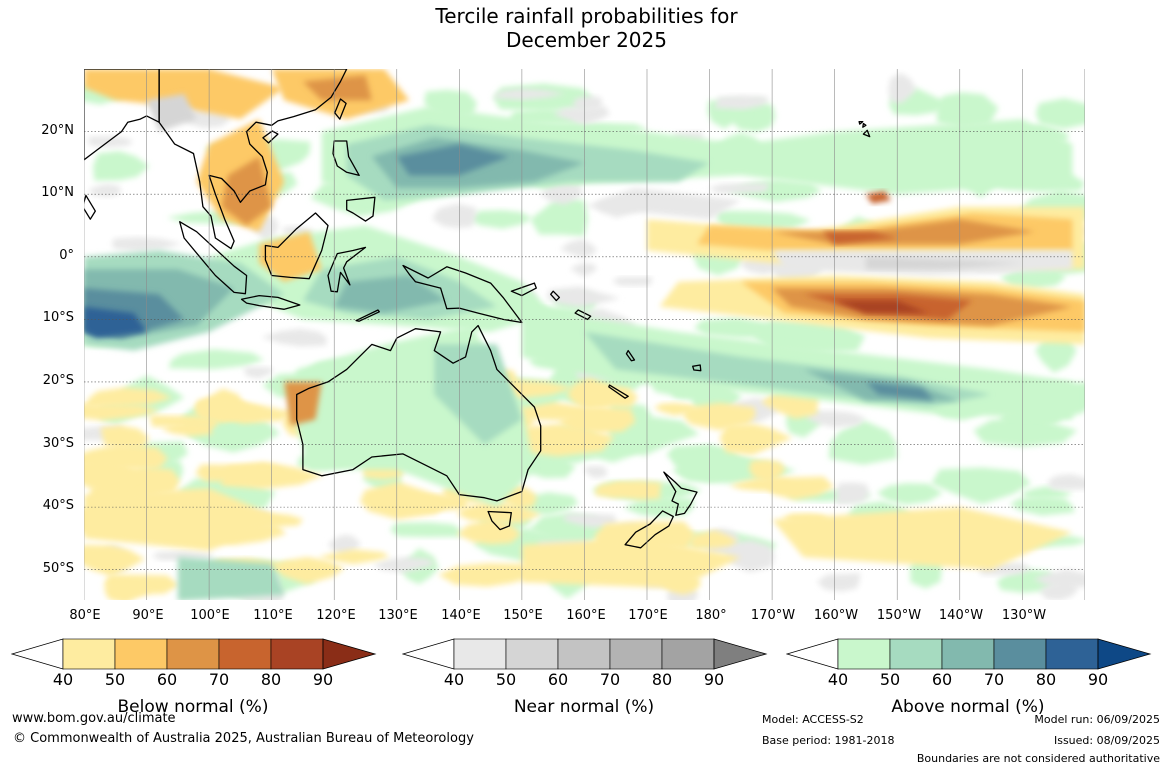 The height and width of the screenshot is (770, 1173). I want to click on hawaii-outline, so click(864, 125).